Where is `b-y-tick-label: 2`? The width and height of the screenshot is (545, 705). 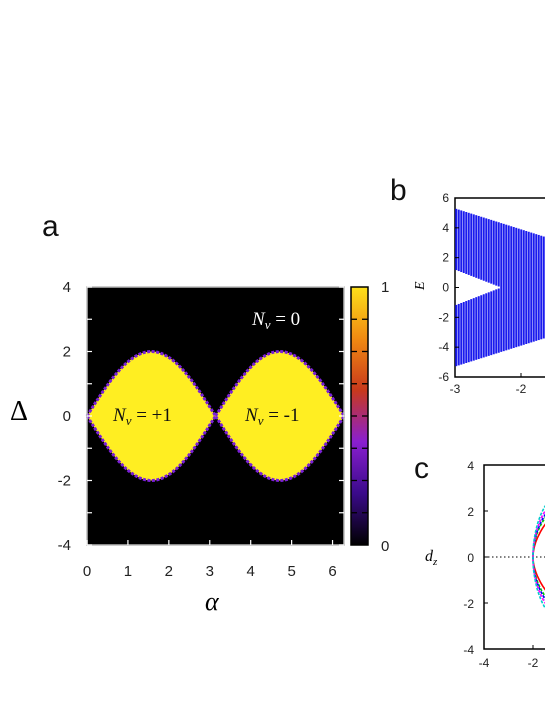 b-y-tick-label: 2 is located at coordinates (445, 258).